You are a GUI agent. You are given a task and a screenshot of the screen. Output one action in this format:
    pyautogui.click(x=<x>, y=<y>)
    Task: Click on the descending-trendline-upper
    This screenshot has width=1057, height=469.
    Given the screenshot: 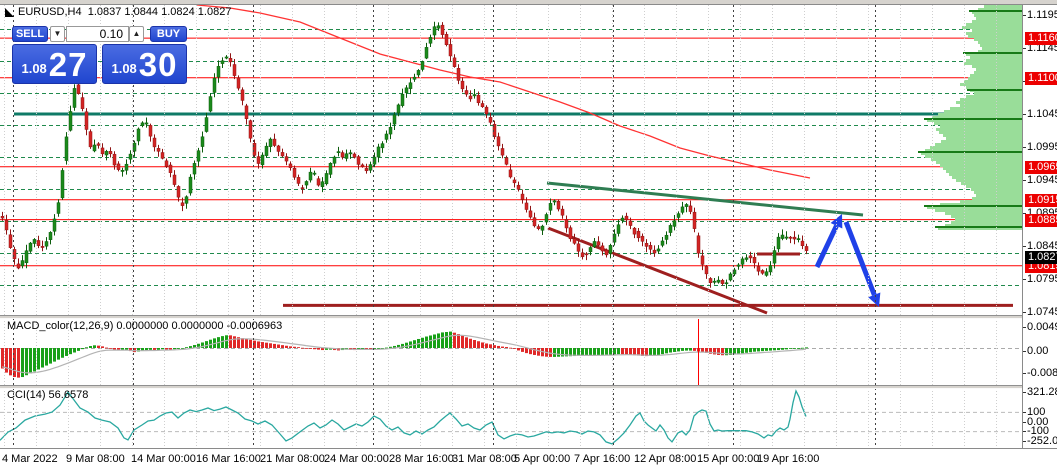 What is the action you would take?
    pyautogui.click(x=705, y=199)
    